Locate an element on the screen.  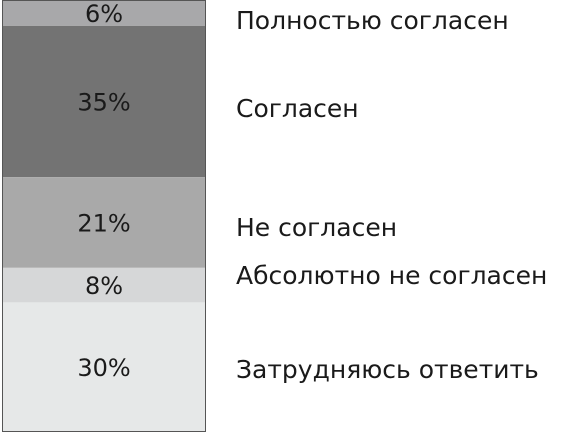
legend-label: Абсолютно не согласен is located at coordinates (391, 275).